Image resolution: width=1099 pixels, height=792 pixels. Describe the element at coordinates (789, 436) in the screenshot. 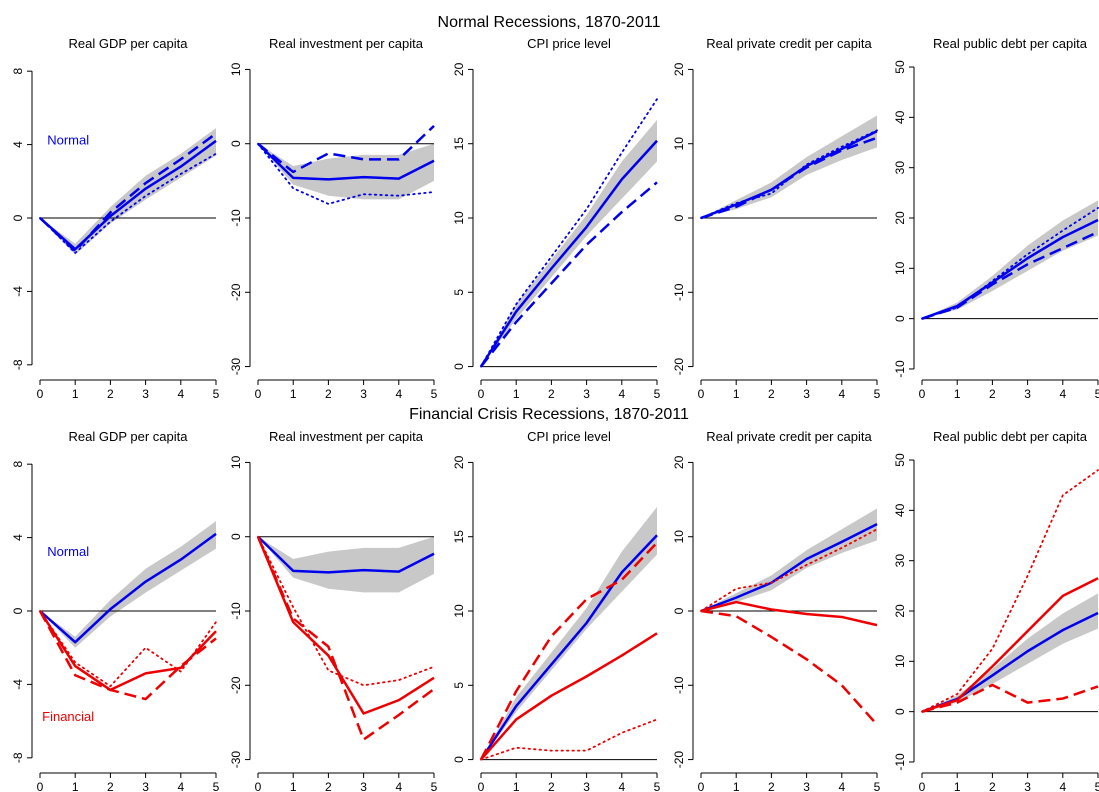

I see `panel-title: Real private credit per capita` at that location.